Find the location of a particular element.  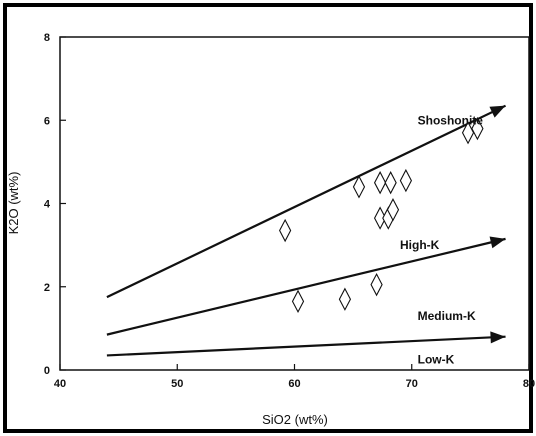

x-tick-label: 40 is located at coordinates (60, 384).